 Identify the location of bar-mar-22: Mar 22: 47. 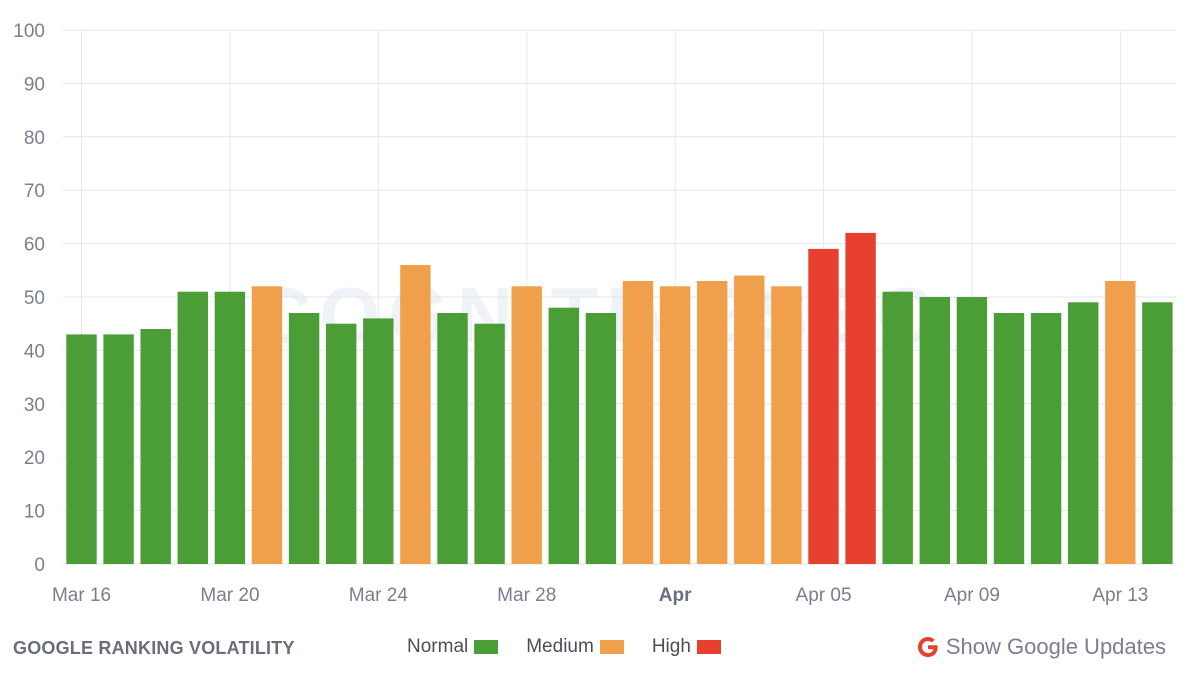
(304, 438).